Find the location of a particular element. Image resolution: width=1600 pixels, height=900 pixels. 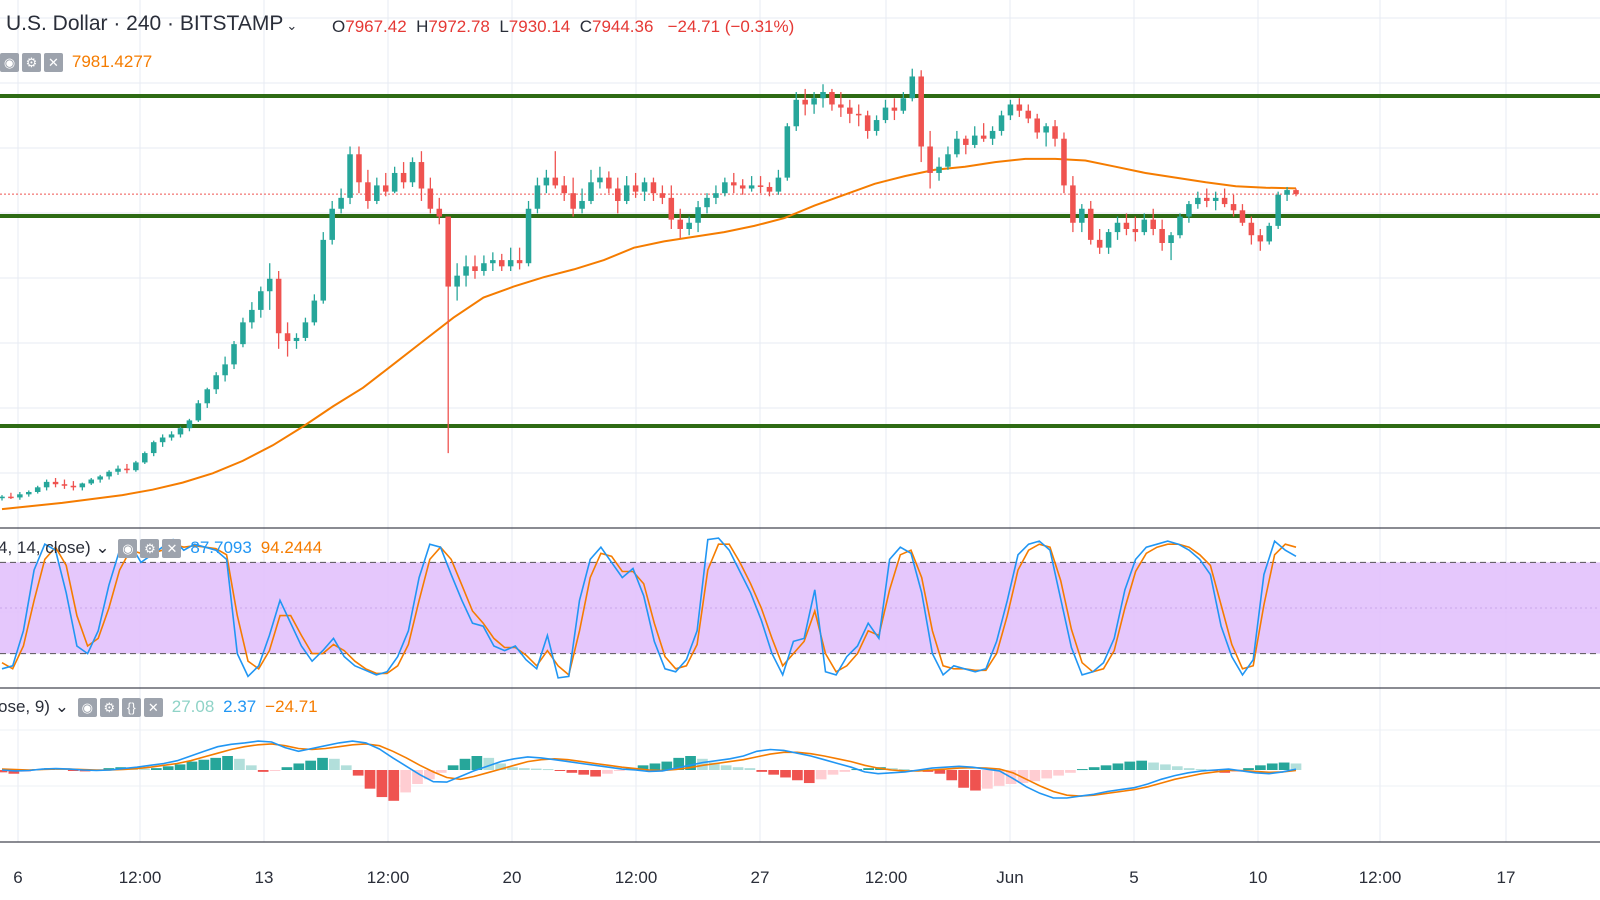

symbol-title: U.S. Dollar · 240 · BITSTAMP ⌄ is located at coordinates (151, 24).